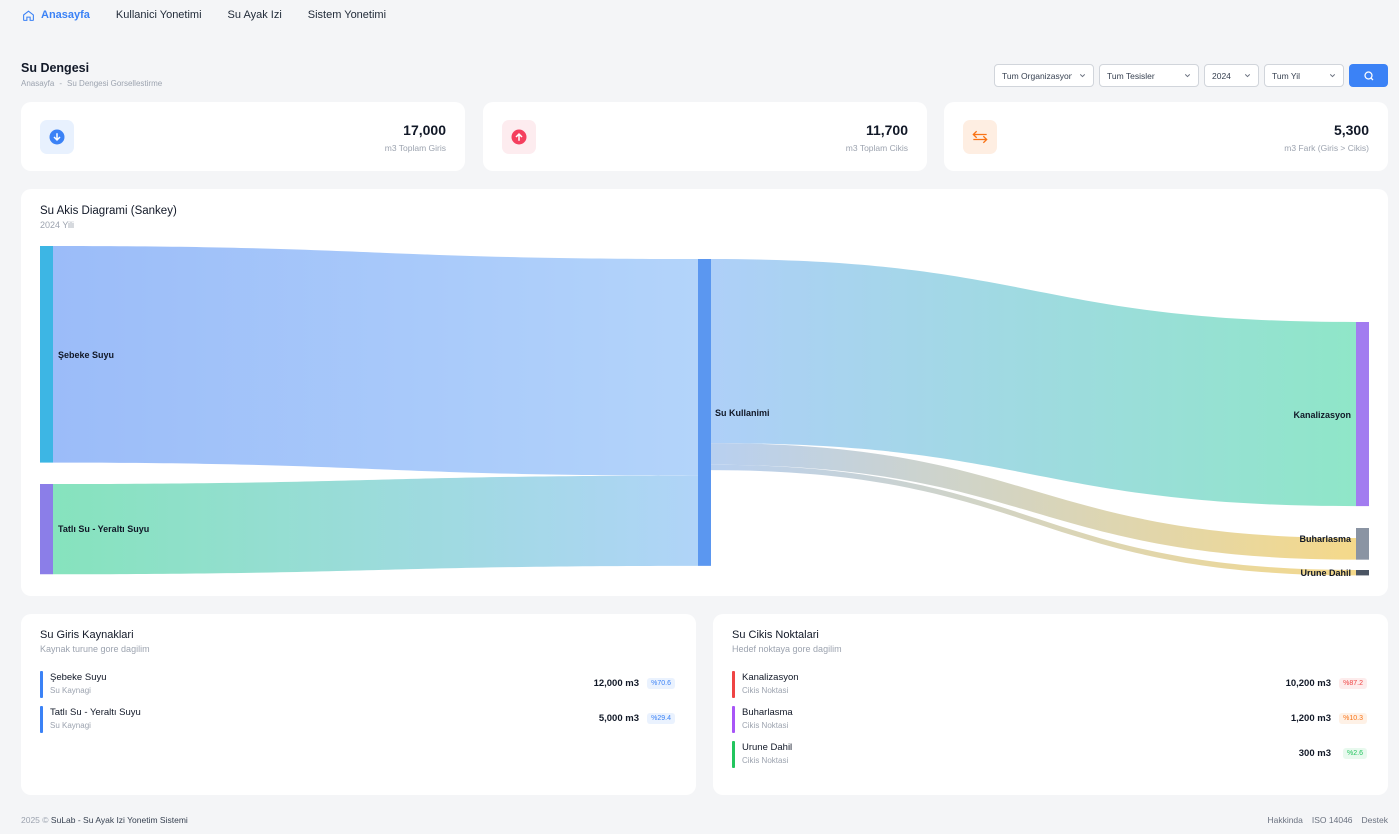 The image size is (1399, 834). What do you see at coordinates (65, 15) in the screenshot?
I see `nav-label: Anasayfa` at bounding box center [65, 15].